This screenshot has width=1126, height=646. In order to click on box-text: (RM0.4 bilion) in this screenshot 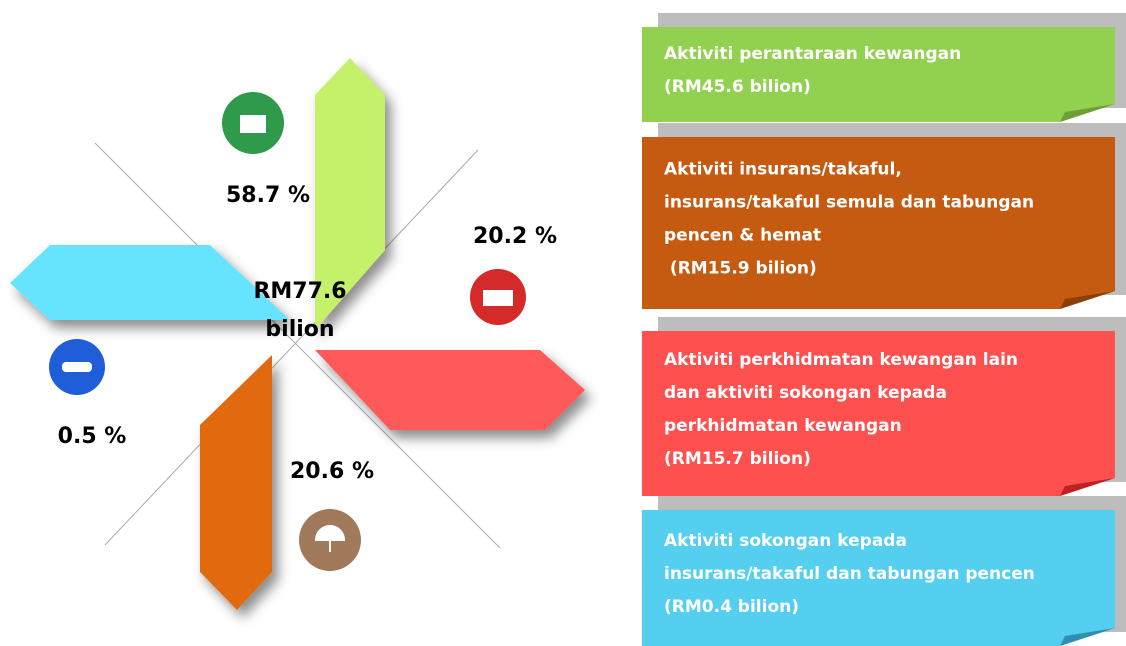, I will do `click(731, 607)`.